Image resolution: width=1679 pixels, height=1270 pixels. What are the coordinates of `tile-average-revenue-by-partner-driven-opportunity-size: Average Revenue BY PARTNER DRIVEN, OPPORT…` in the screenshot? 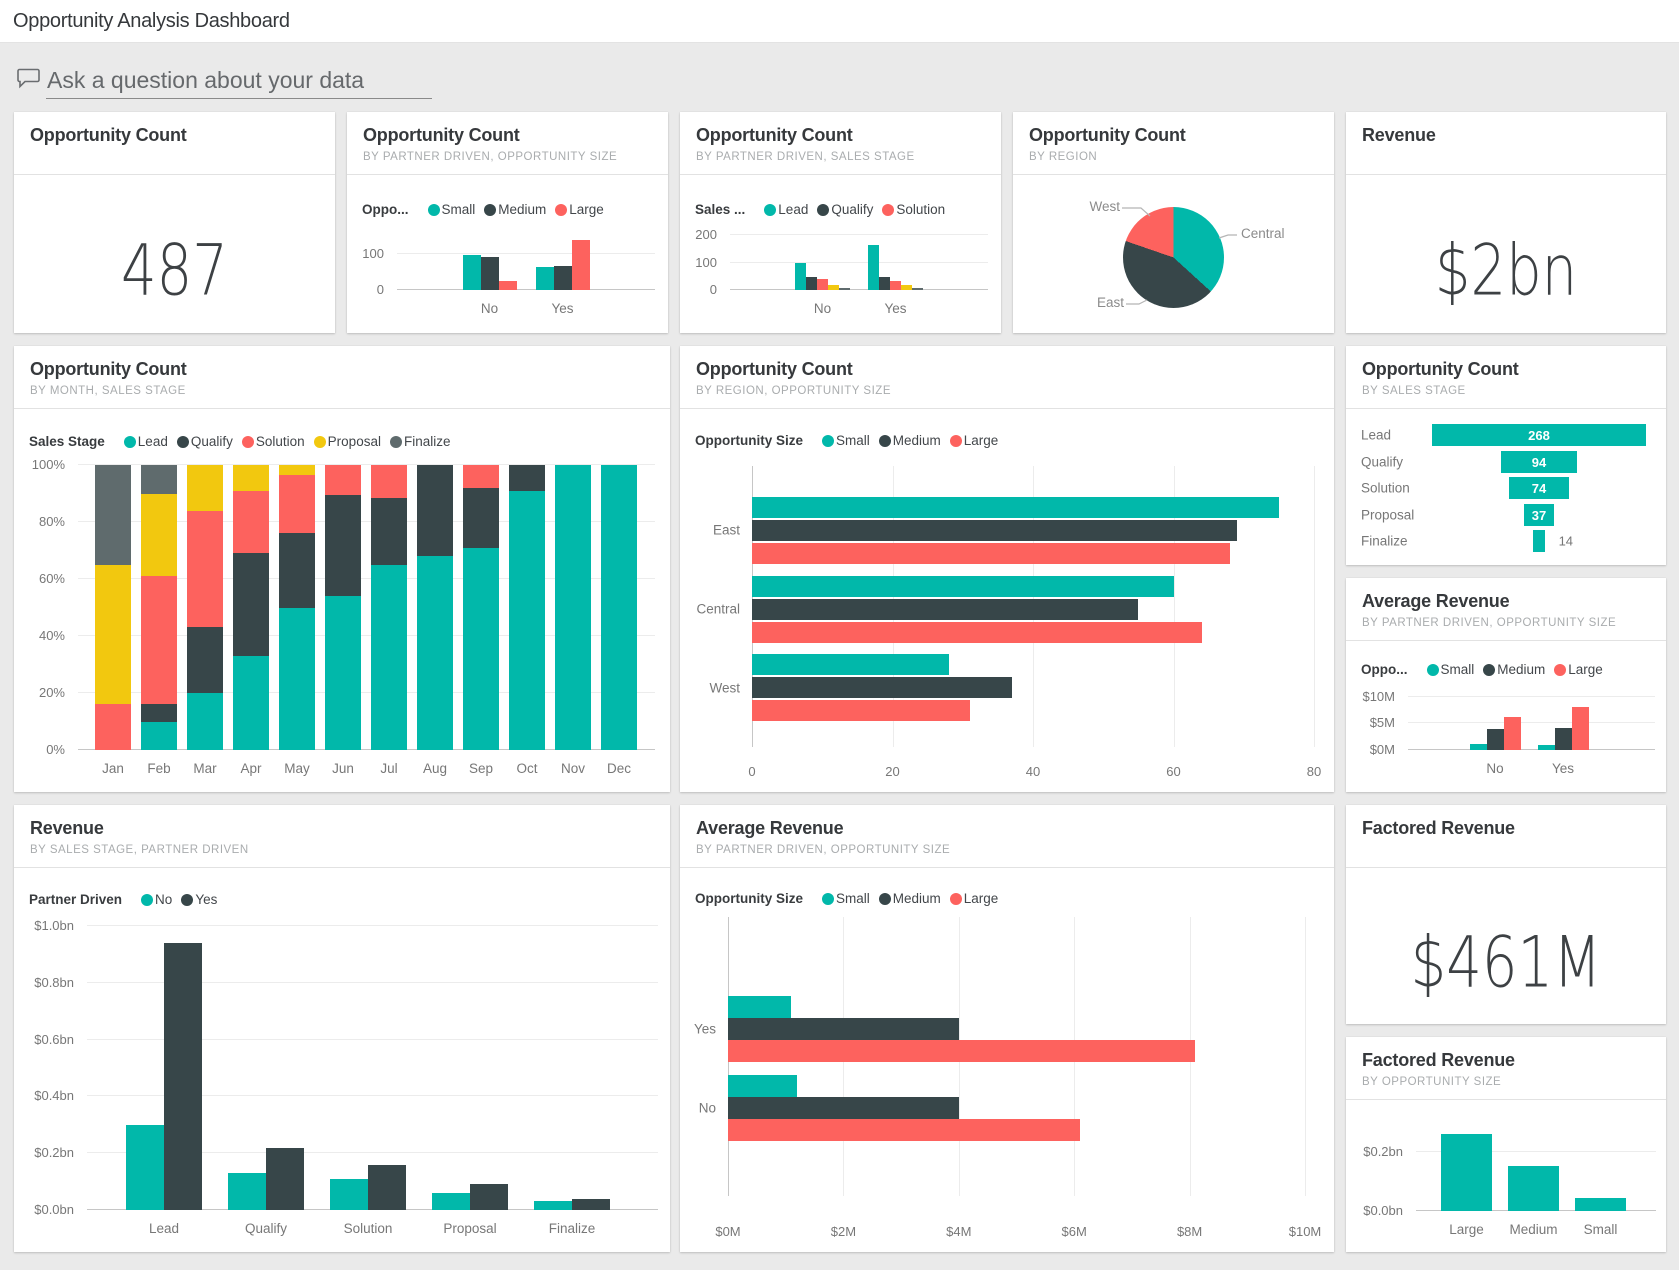 It's located at (1506, 685).